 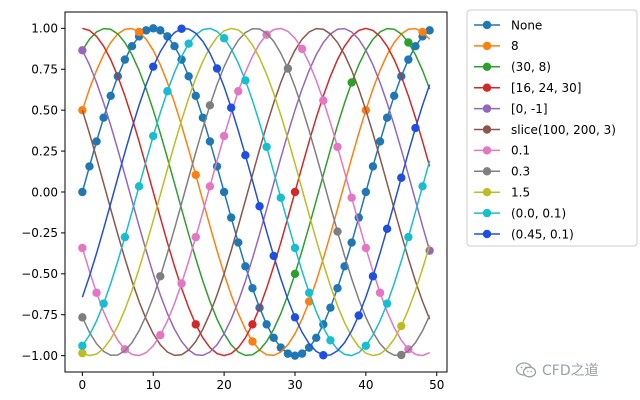 What do you see at coordinates (527, 88) in the screenshot?
I see `legend-entry: [16, 24, 30]` at bounding box center [527, 88].